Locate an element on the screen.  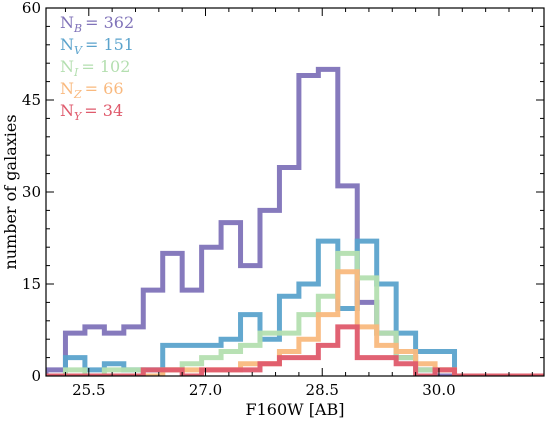
y-tick-label: 0 is located at coordinates (36, 376).